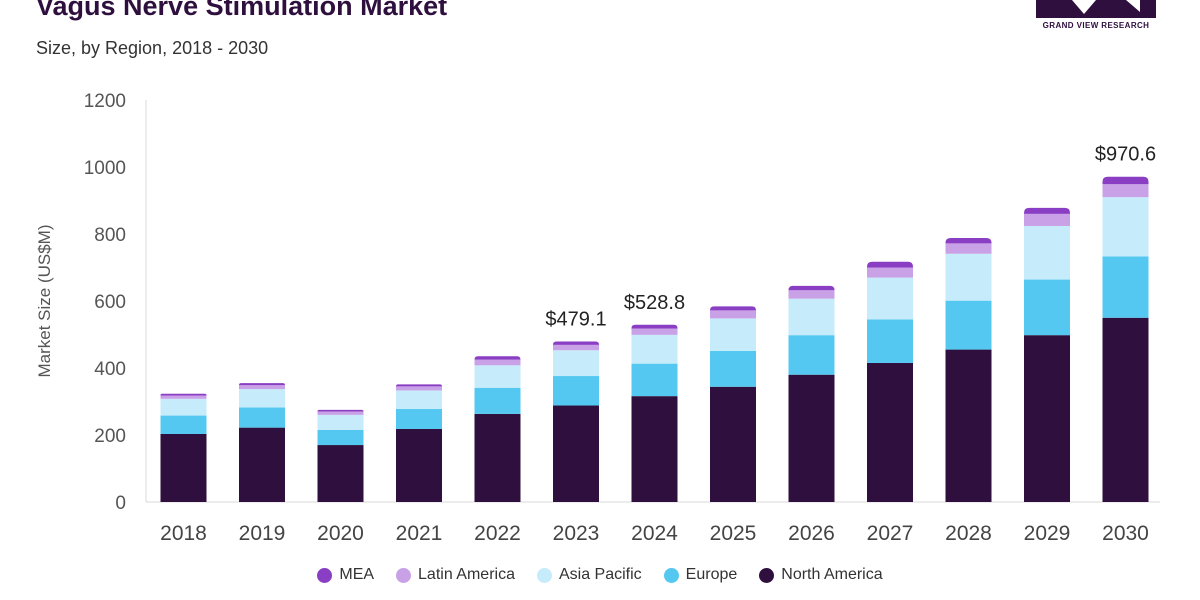  I want to click on legend-item: MEA, so click(345, 575).